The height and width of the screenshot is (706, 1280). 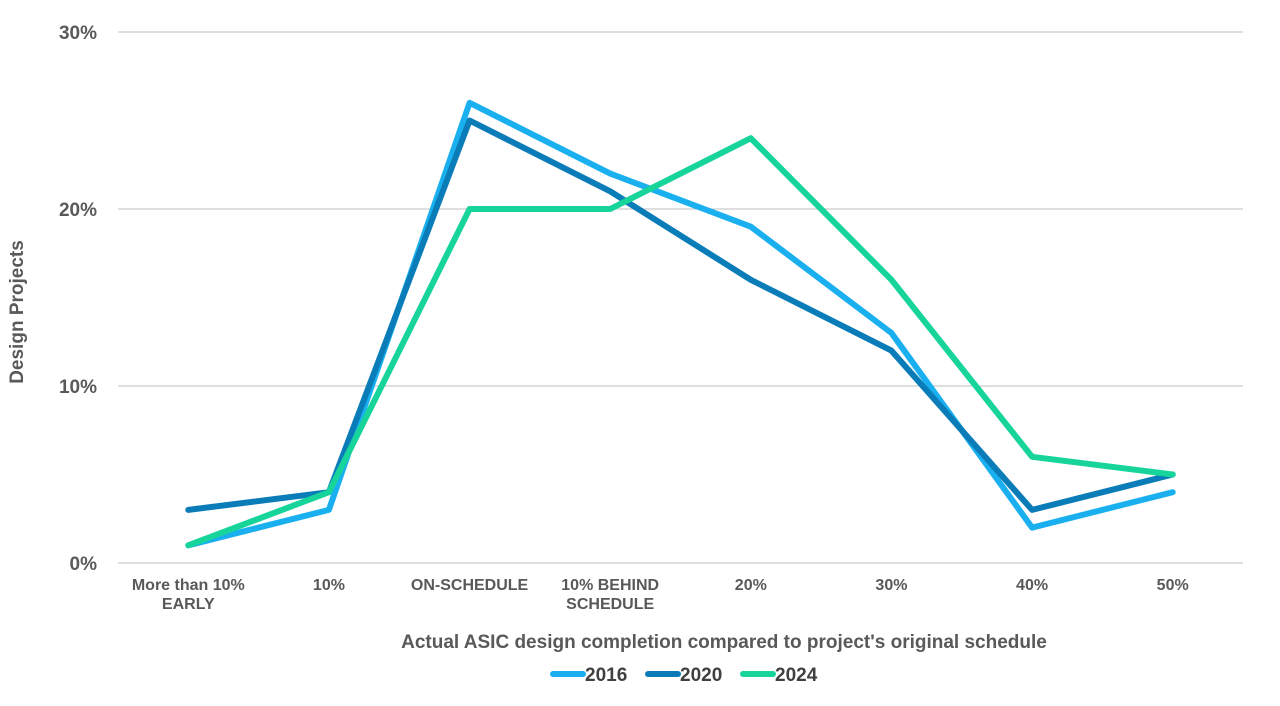 What do you see at coordinates (1173, 585) in the screenshot?
I see `x-tick-label: 50%` at bounding box center [1173, 585].